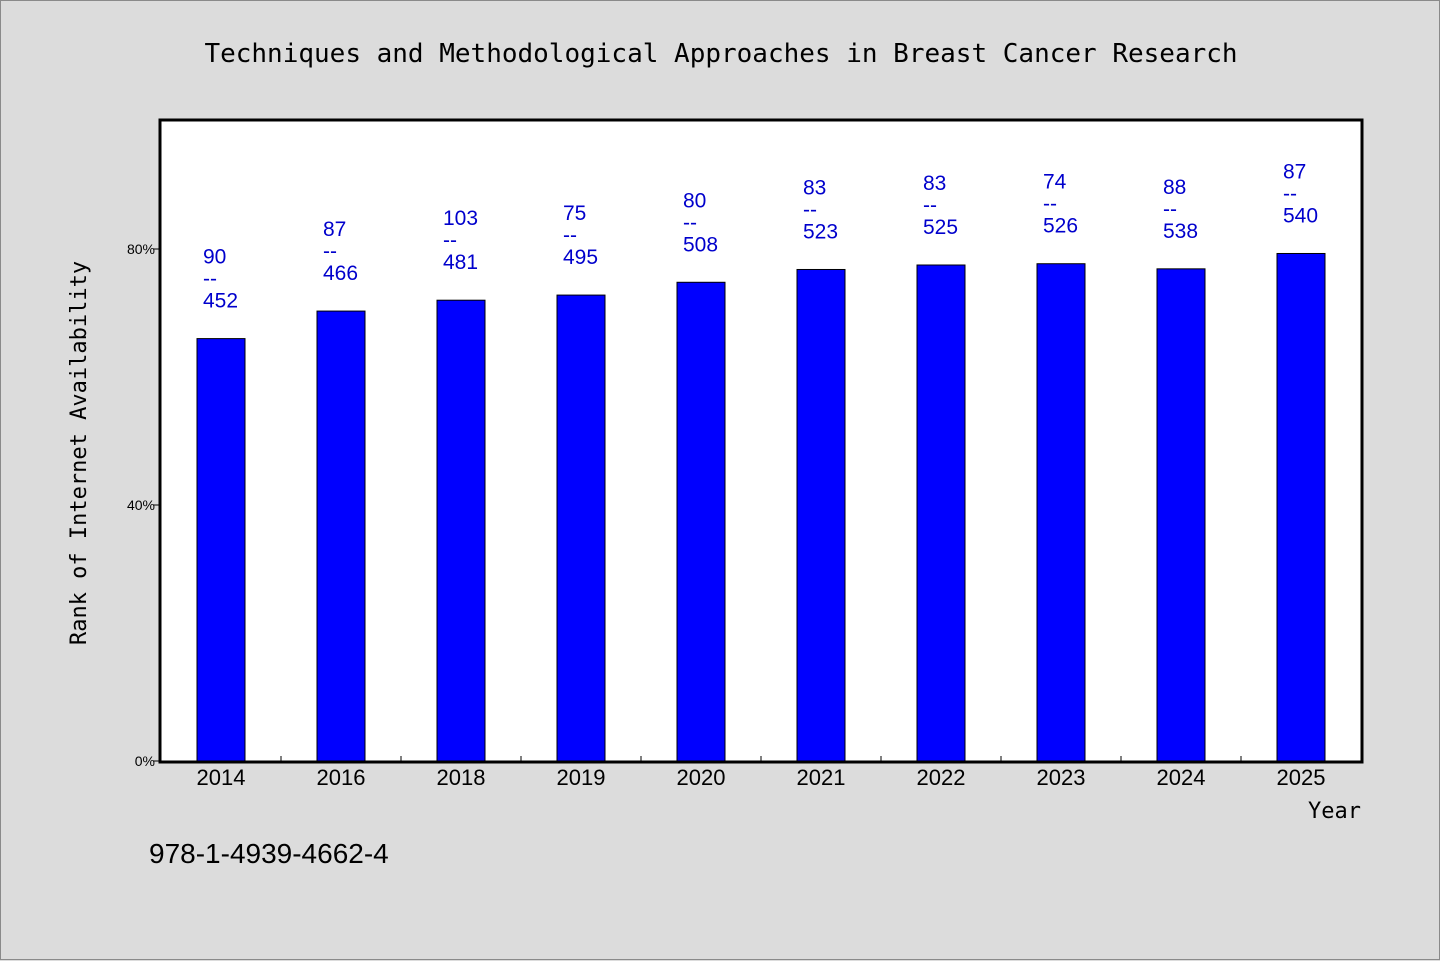  Describe the element at coordinates (701, 521) in the screenshot. I see `bar-2020` at that location.